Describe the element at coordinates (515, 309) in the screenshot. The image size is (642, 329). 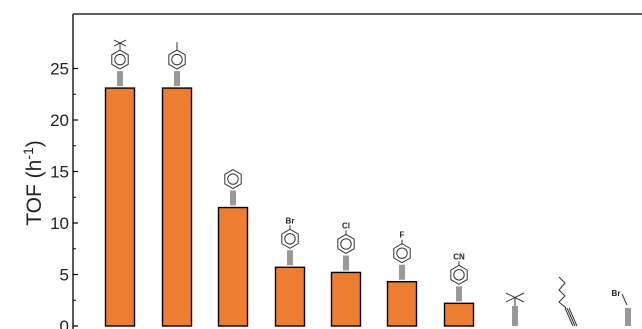
I see `tert-butylacetylene-structure` at that location.